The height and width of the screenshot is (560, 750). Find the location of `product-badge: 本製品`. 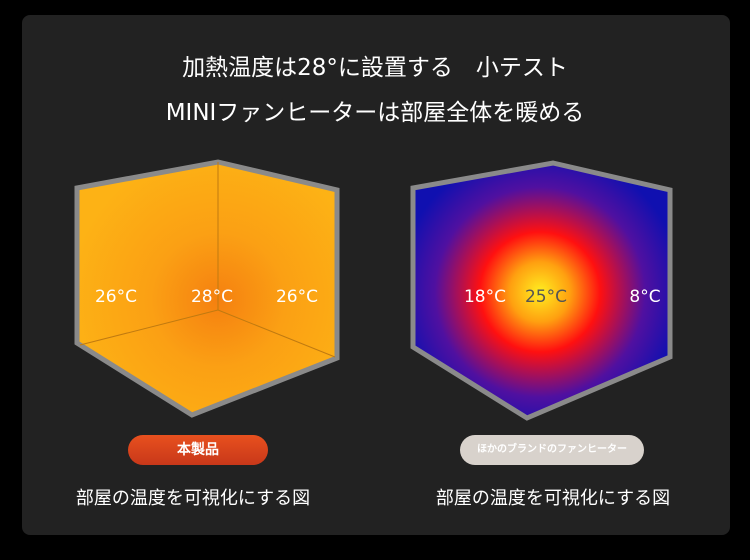

product-badge: 本製品 is located at coordinates (198, 450).